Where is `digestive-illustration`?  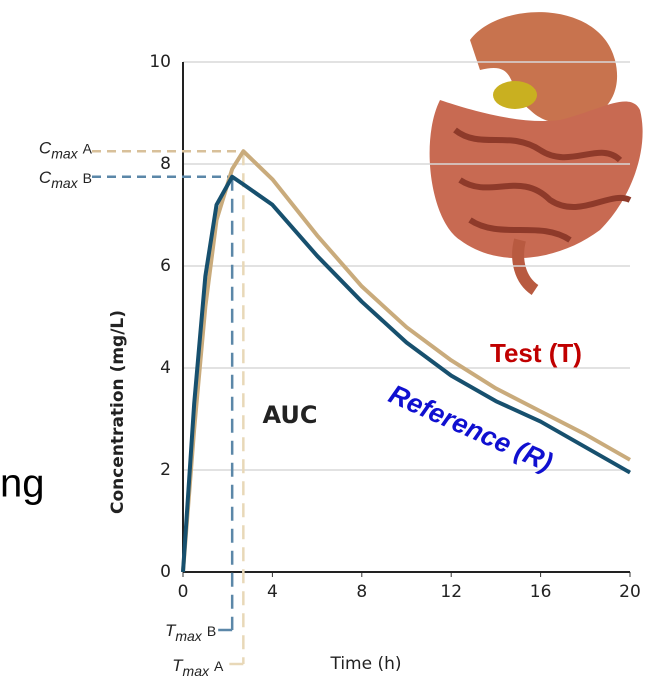 digestive-illustration is located at coordinates (536, 153).